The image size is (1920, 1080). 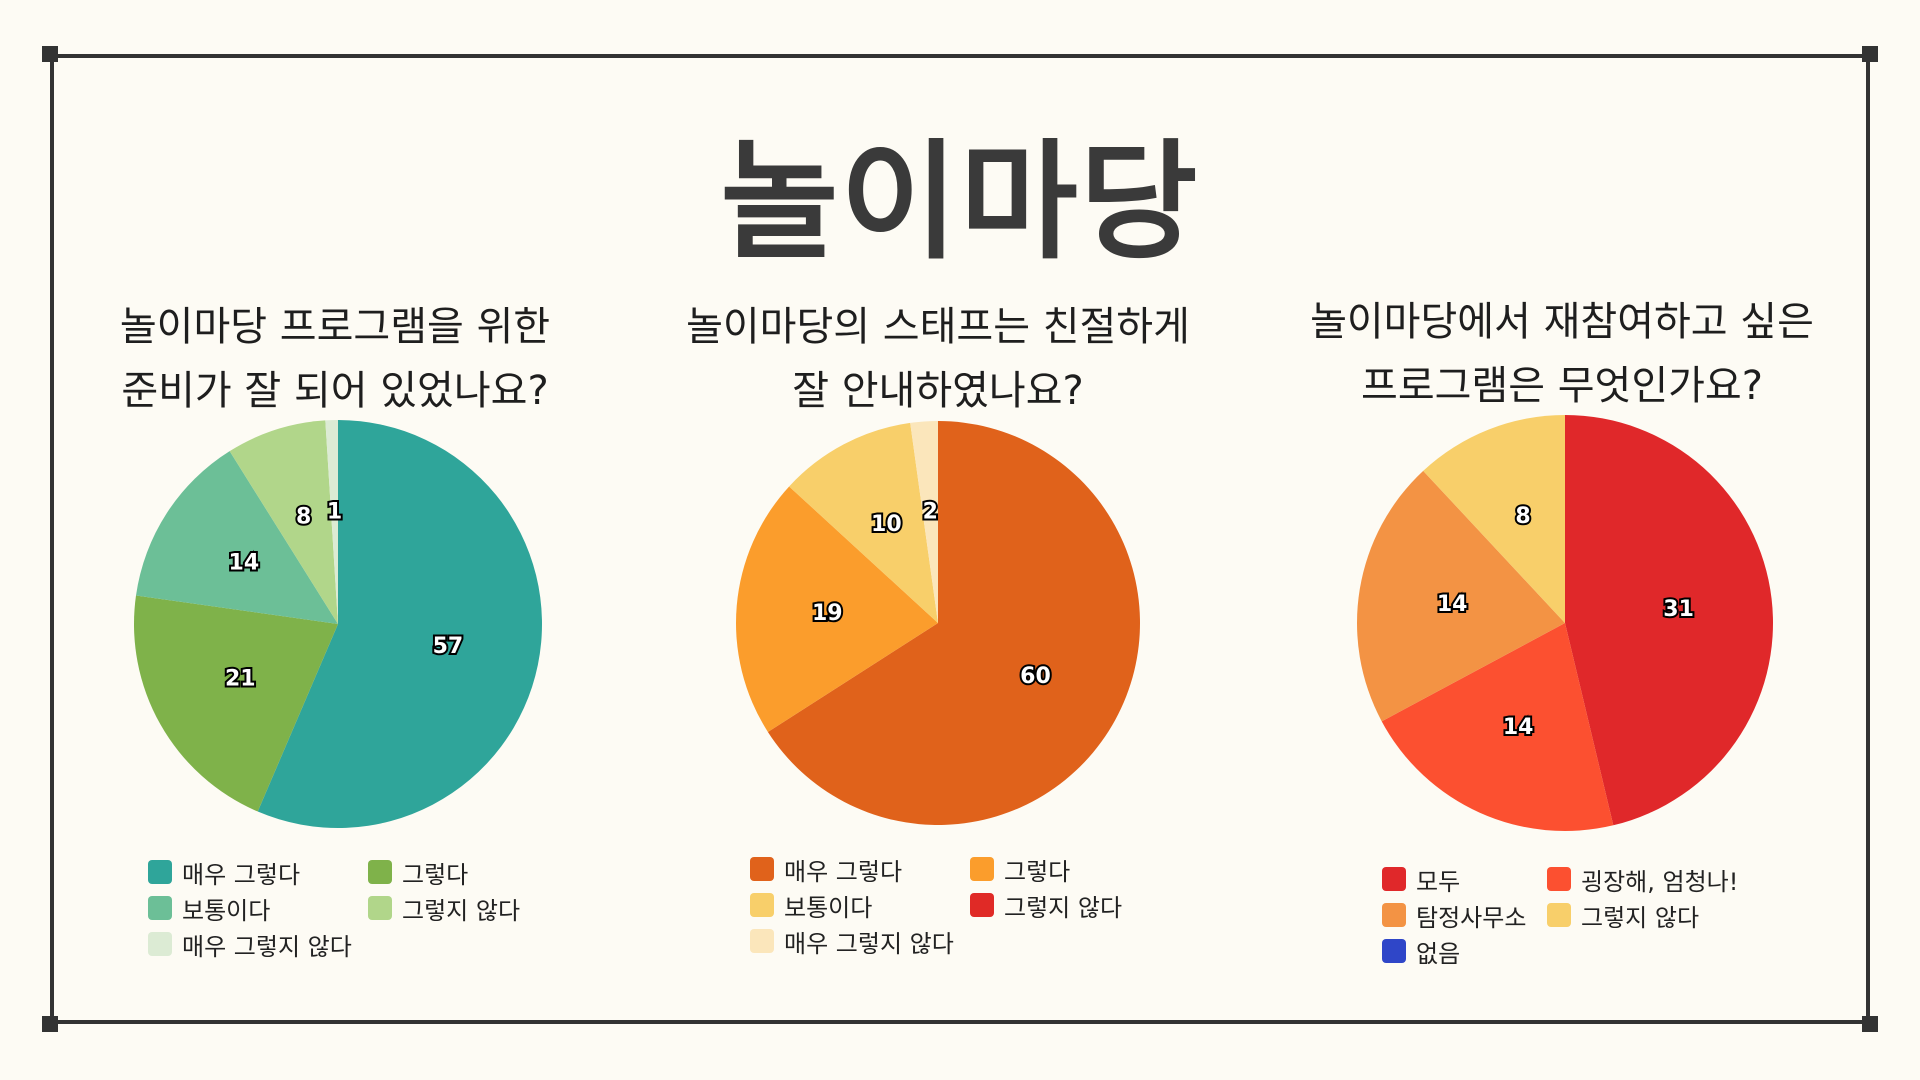 What do you see at coordinates (1660, 881) in the screenshot?
I see `chart-3-legend-label-2: 굉장해, 엄청나!` at bounding box center [1660, 881].